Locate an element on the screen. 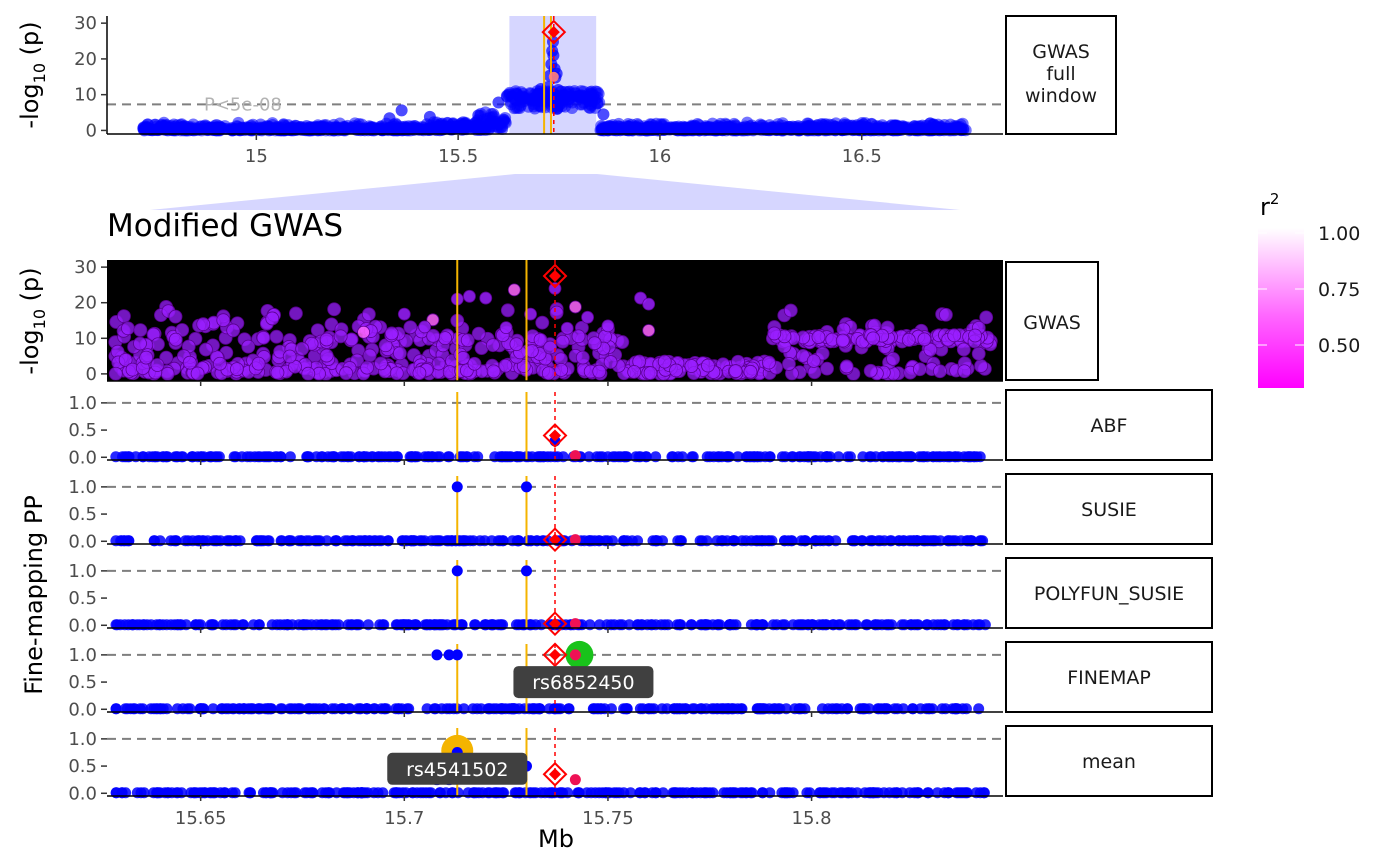 The width and height of the screenshot is (1400, 865). legend-title: r2 is located at coordinates (1269, 205).